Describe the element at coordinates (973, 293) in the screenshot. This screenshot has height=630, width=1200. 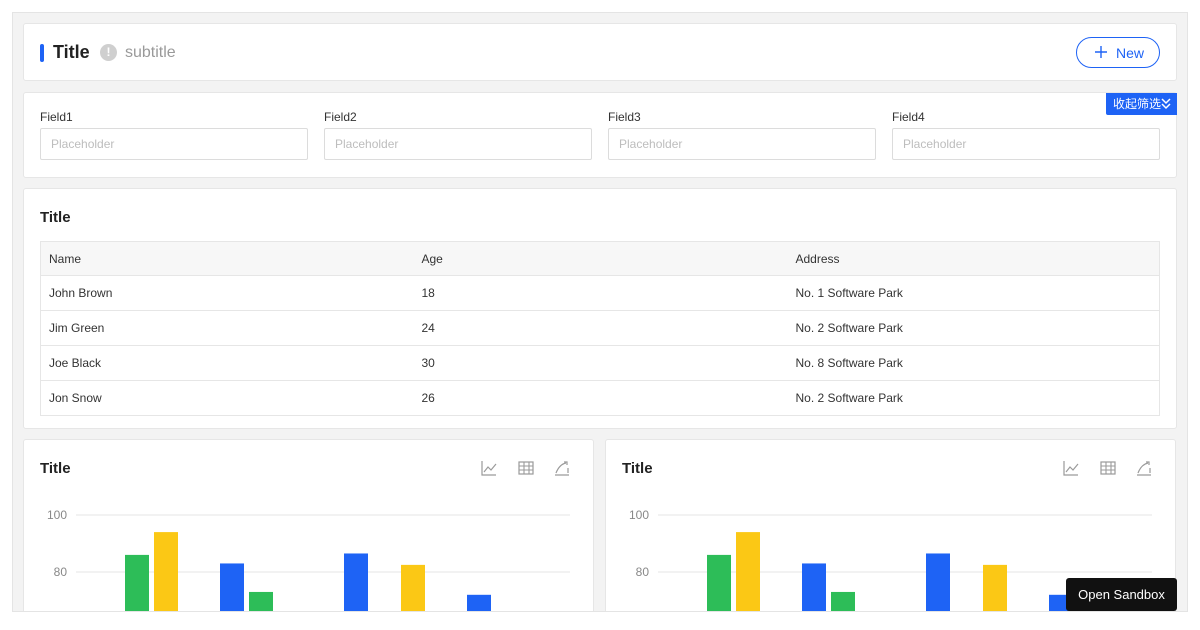
I see `cell-address: No. 1 Software Park` at that location.